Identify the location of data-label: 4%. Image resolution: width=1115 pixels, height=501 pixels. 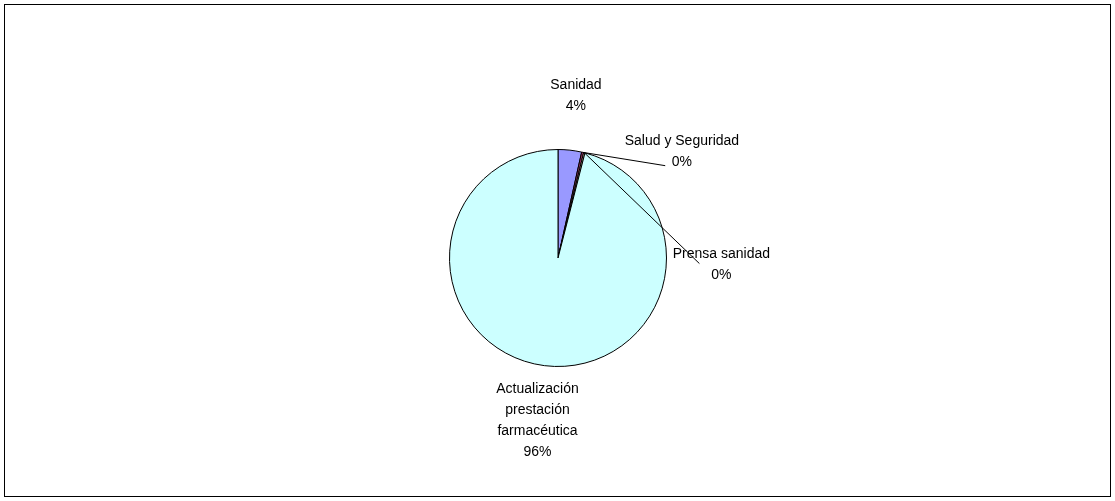
(576, 104).